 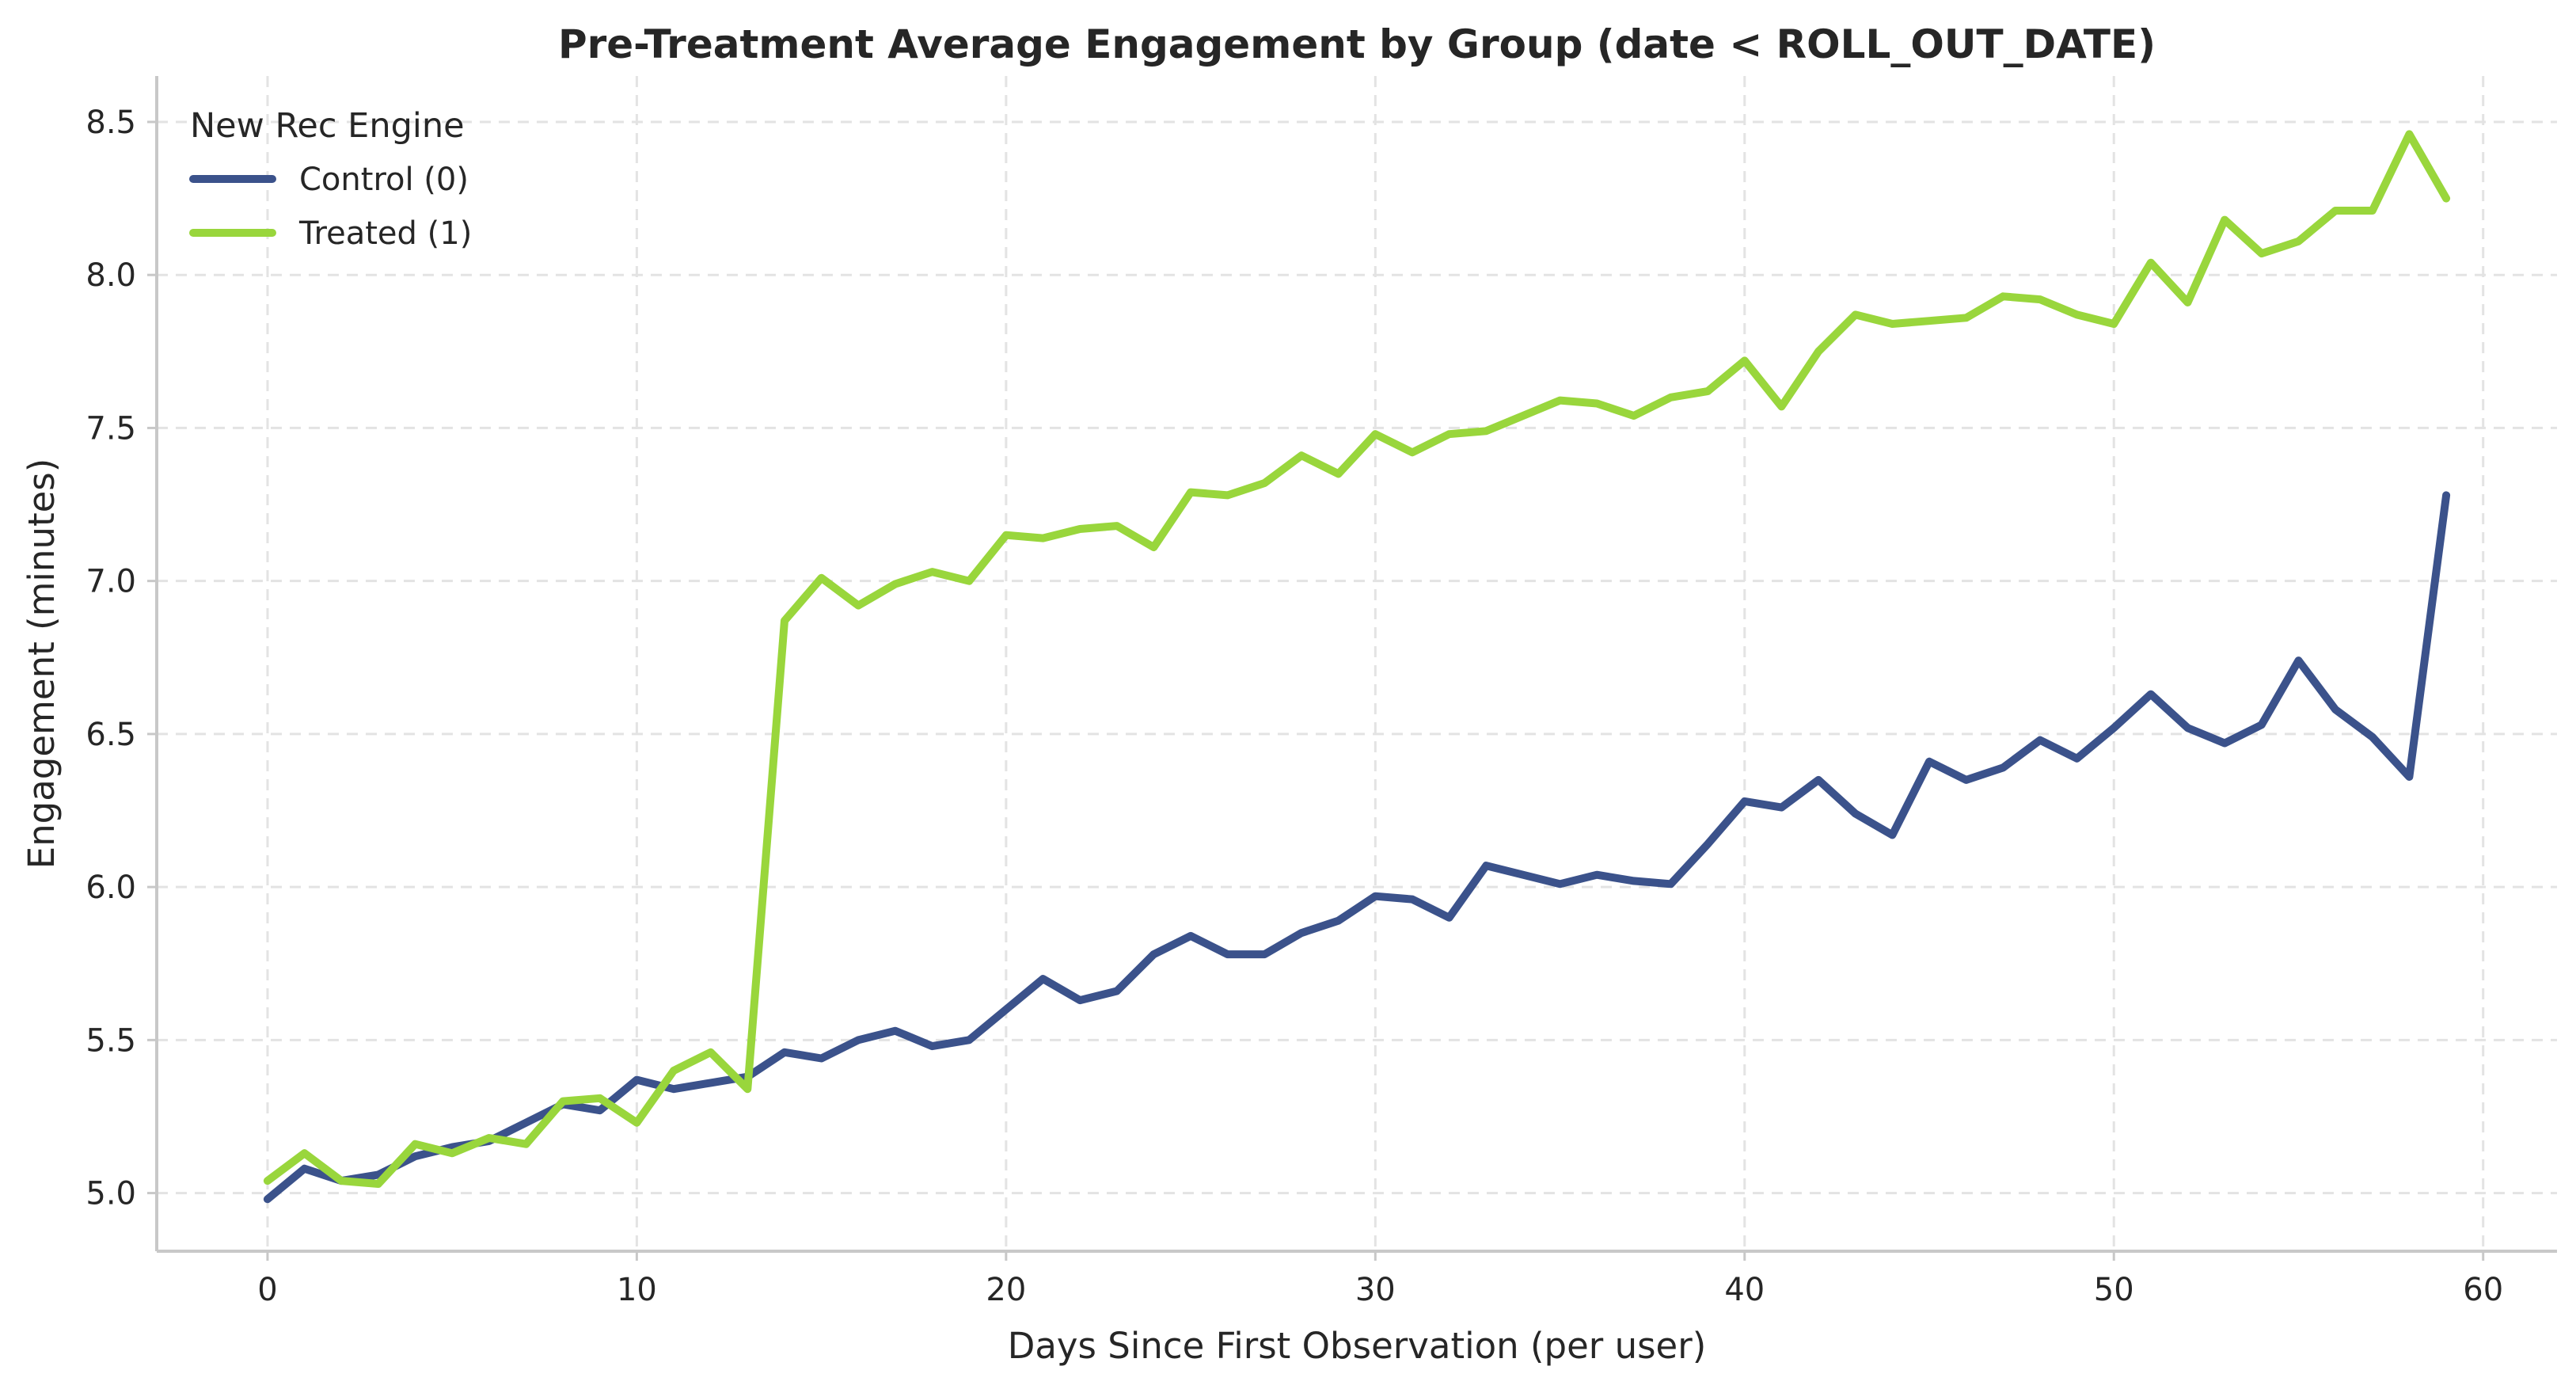 I want to click on legend-label-treated: Treated (1), so click(x=385, y=233).